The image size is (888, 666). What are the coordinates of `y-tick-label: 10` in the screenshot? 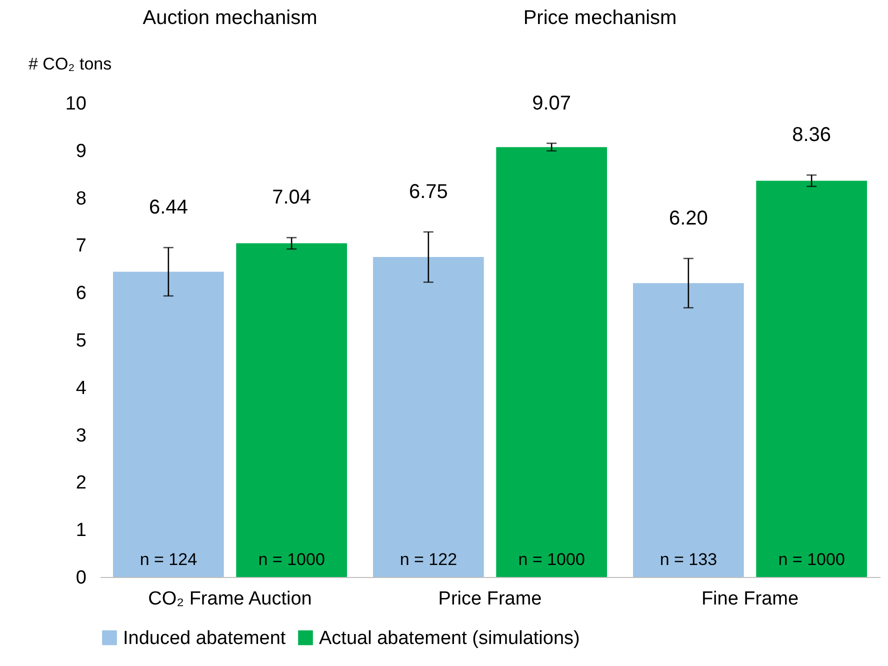 It's located at (75, 104).